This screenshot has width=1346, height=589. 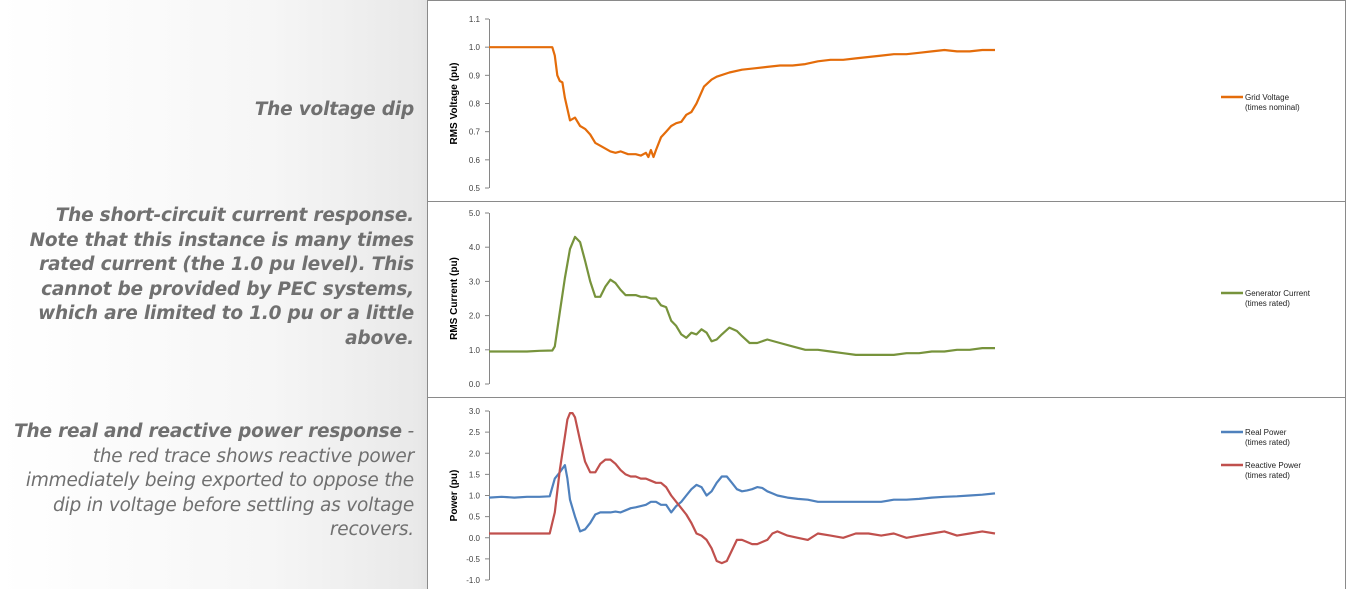 I want to click on y-tick-label: -0.5, so click(x=473, y=559).